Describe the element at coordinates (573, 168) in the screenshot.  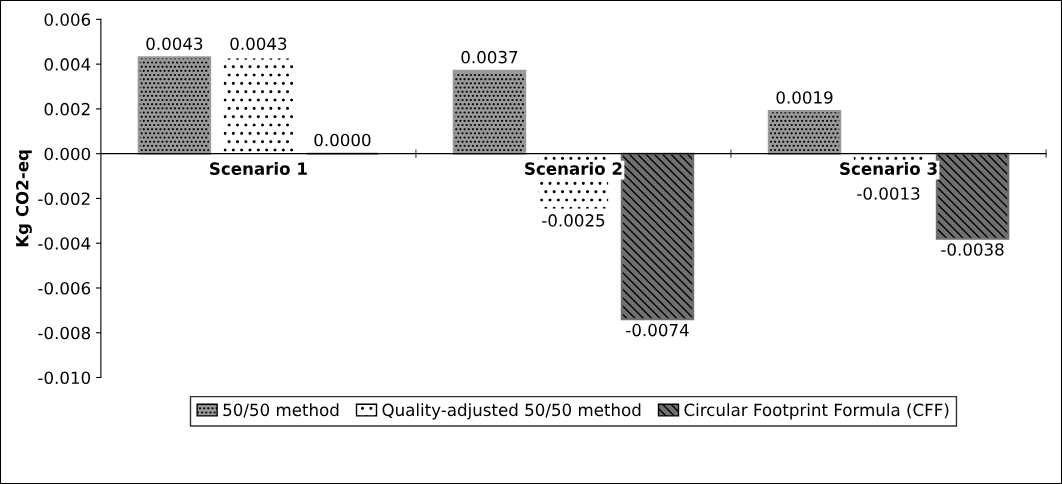
I see `x-tick-label: Scenario 2` at that location.